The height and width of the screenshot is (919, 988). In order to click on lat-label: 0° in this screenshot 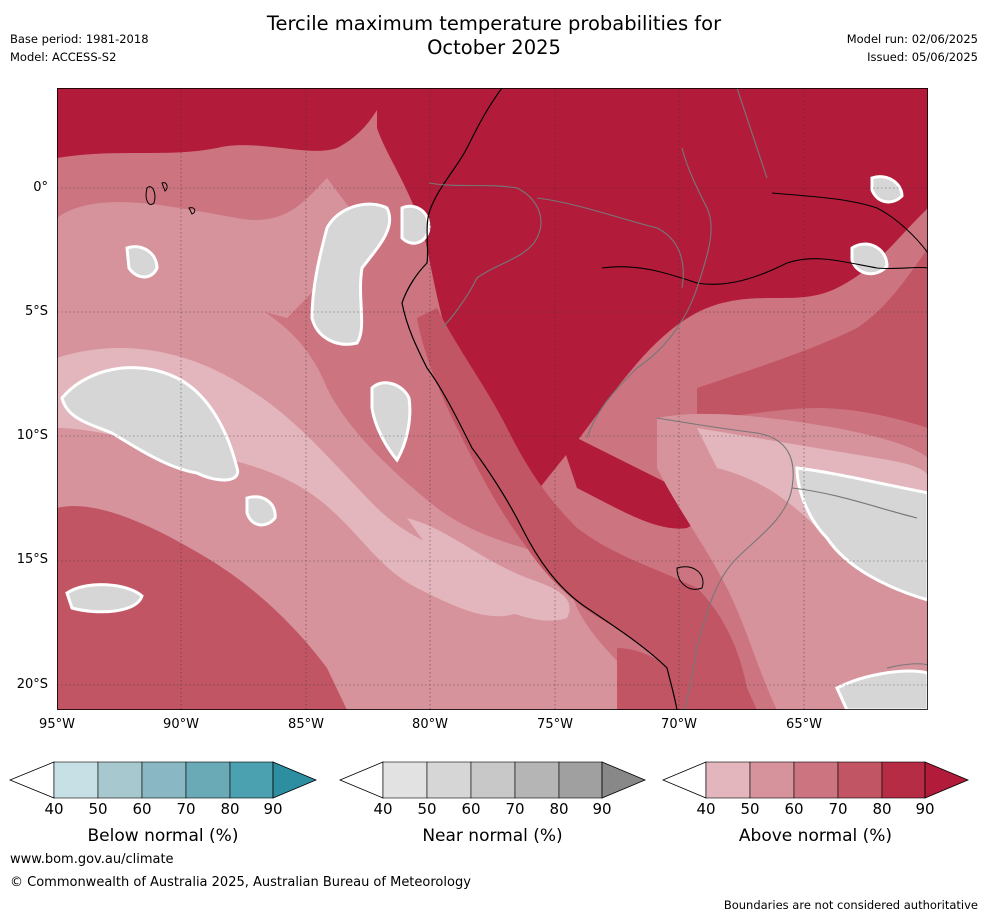, I will do `click(40, 187)`.